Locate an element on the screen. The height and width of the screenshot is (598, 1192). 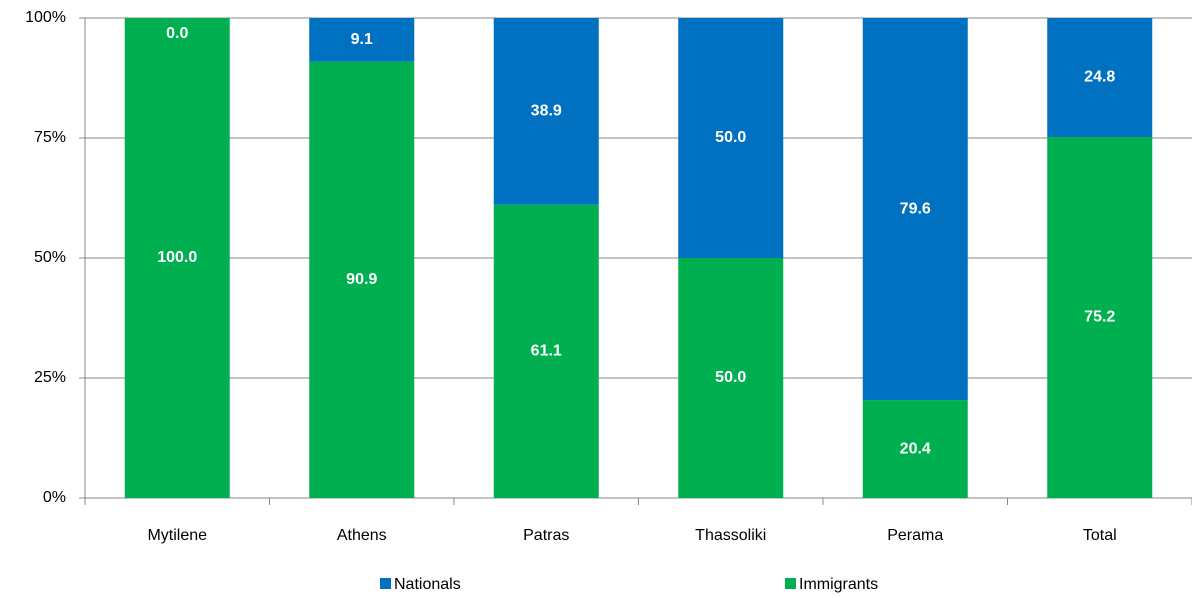
x-tick-label: Athens is located at coordinates (362, 535).